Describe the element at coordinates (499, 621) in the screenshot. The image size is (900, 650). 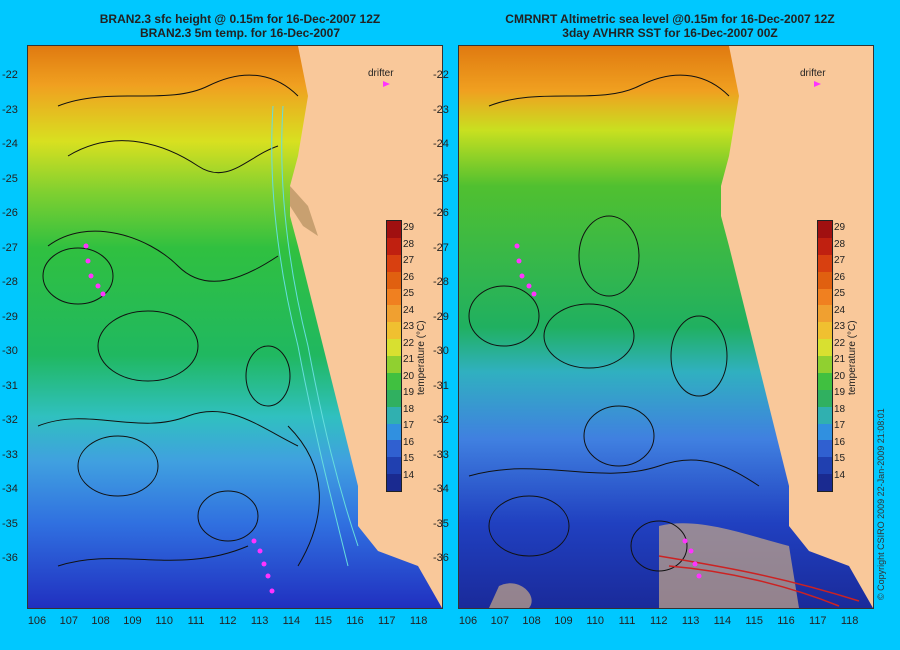
I see `longitude-tick-label: 107` at that location.